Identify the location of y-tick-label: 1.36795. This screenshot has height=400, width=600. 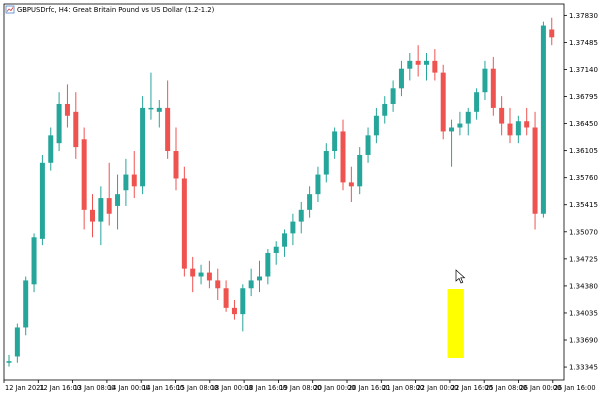
(583, 97).